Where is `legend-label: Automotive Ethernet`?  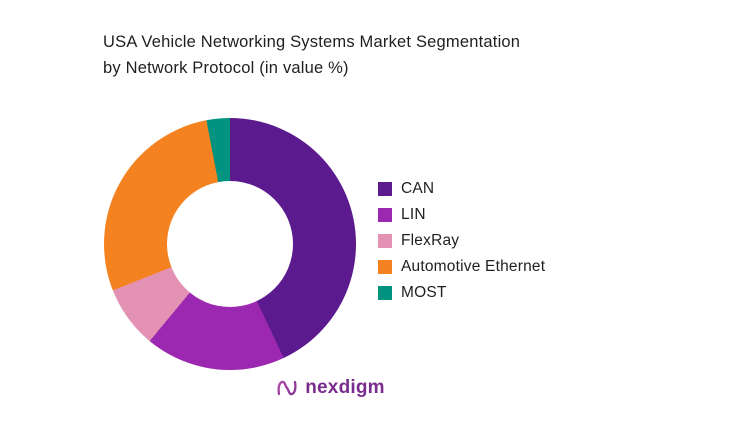 legend-label: Automotive Ethernet is located at coordinates (473, 266).